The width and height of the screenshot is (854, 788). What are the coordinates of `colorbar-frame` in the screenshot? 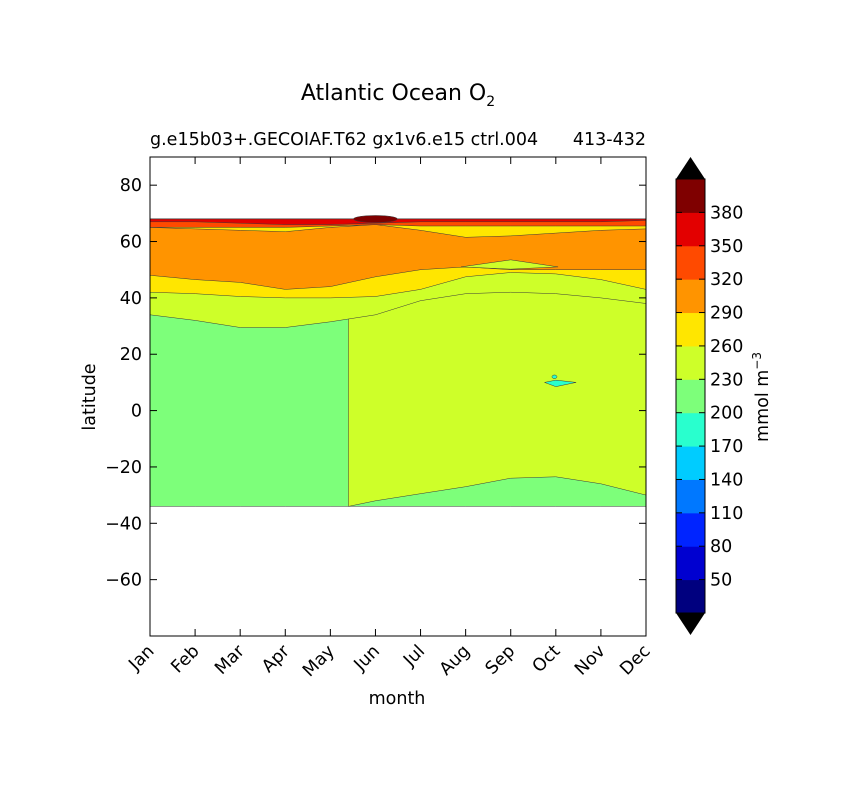 It's located at (690, 396).